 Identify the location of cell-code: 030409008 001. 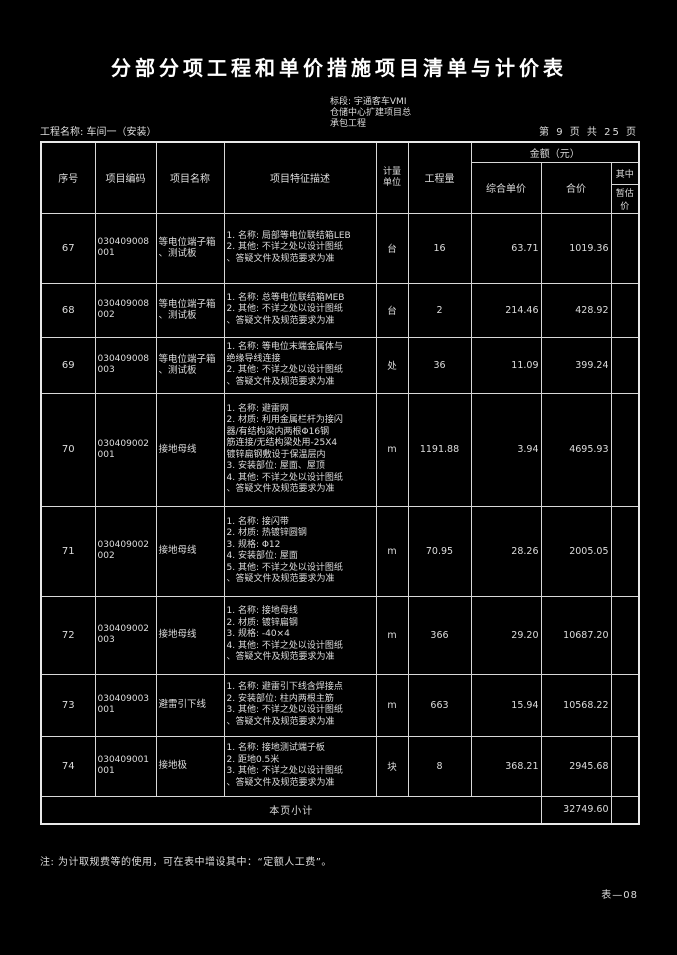
(125, 248).